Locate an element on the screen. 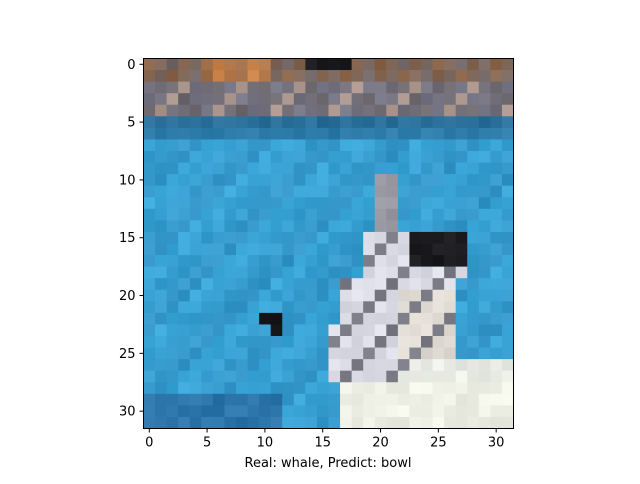  y-tick-label: 20 is located at coordinates (127, 296).